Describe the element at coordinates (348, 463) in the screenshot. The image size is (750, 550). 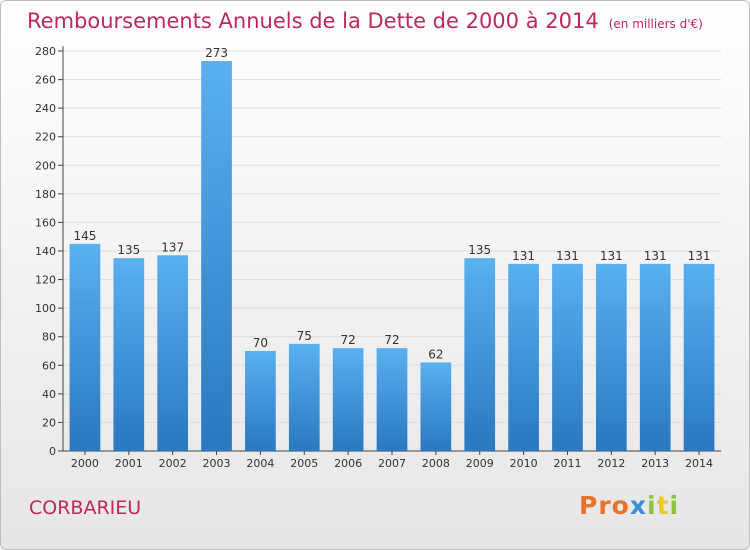
I see `x-tick-label: 2006` at that location.